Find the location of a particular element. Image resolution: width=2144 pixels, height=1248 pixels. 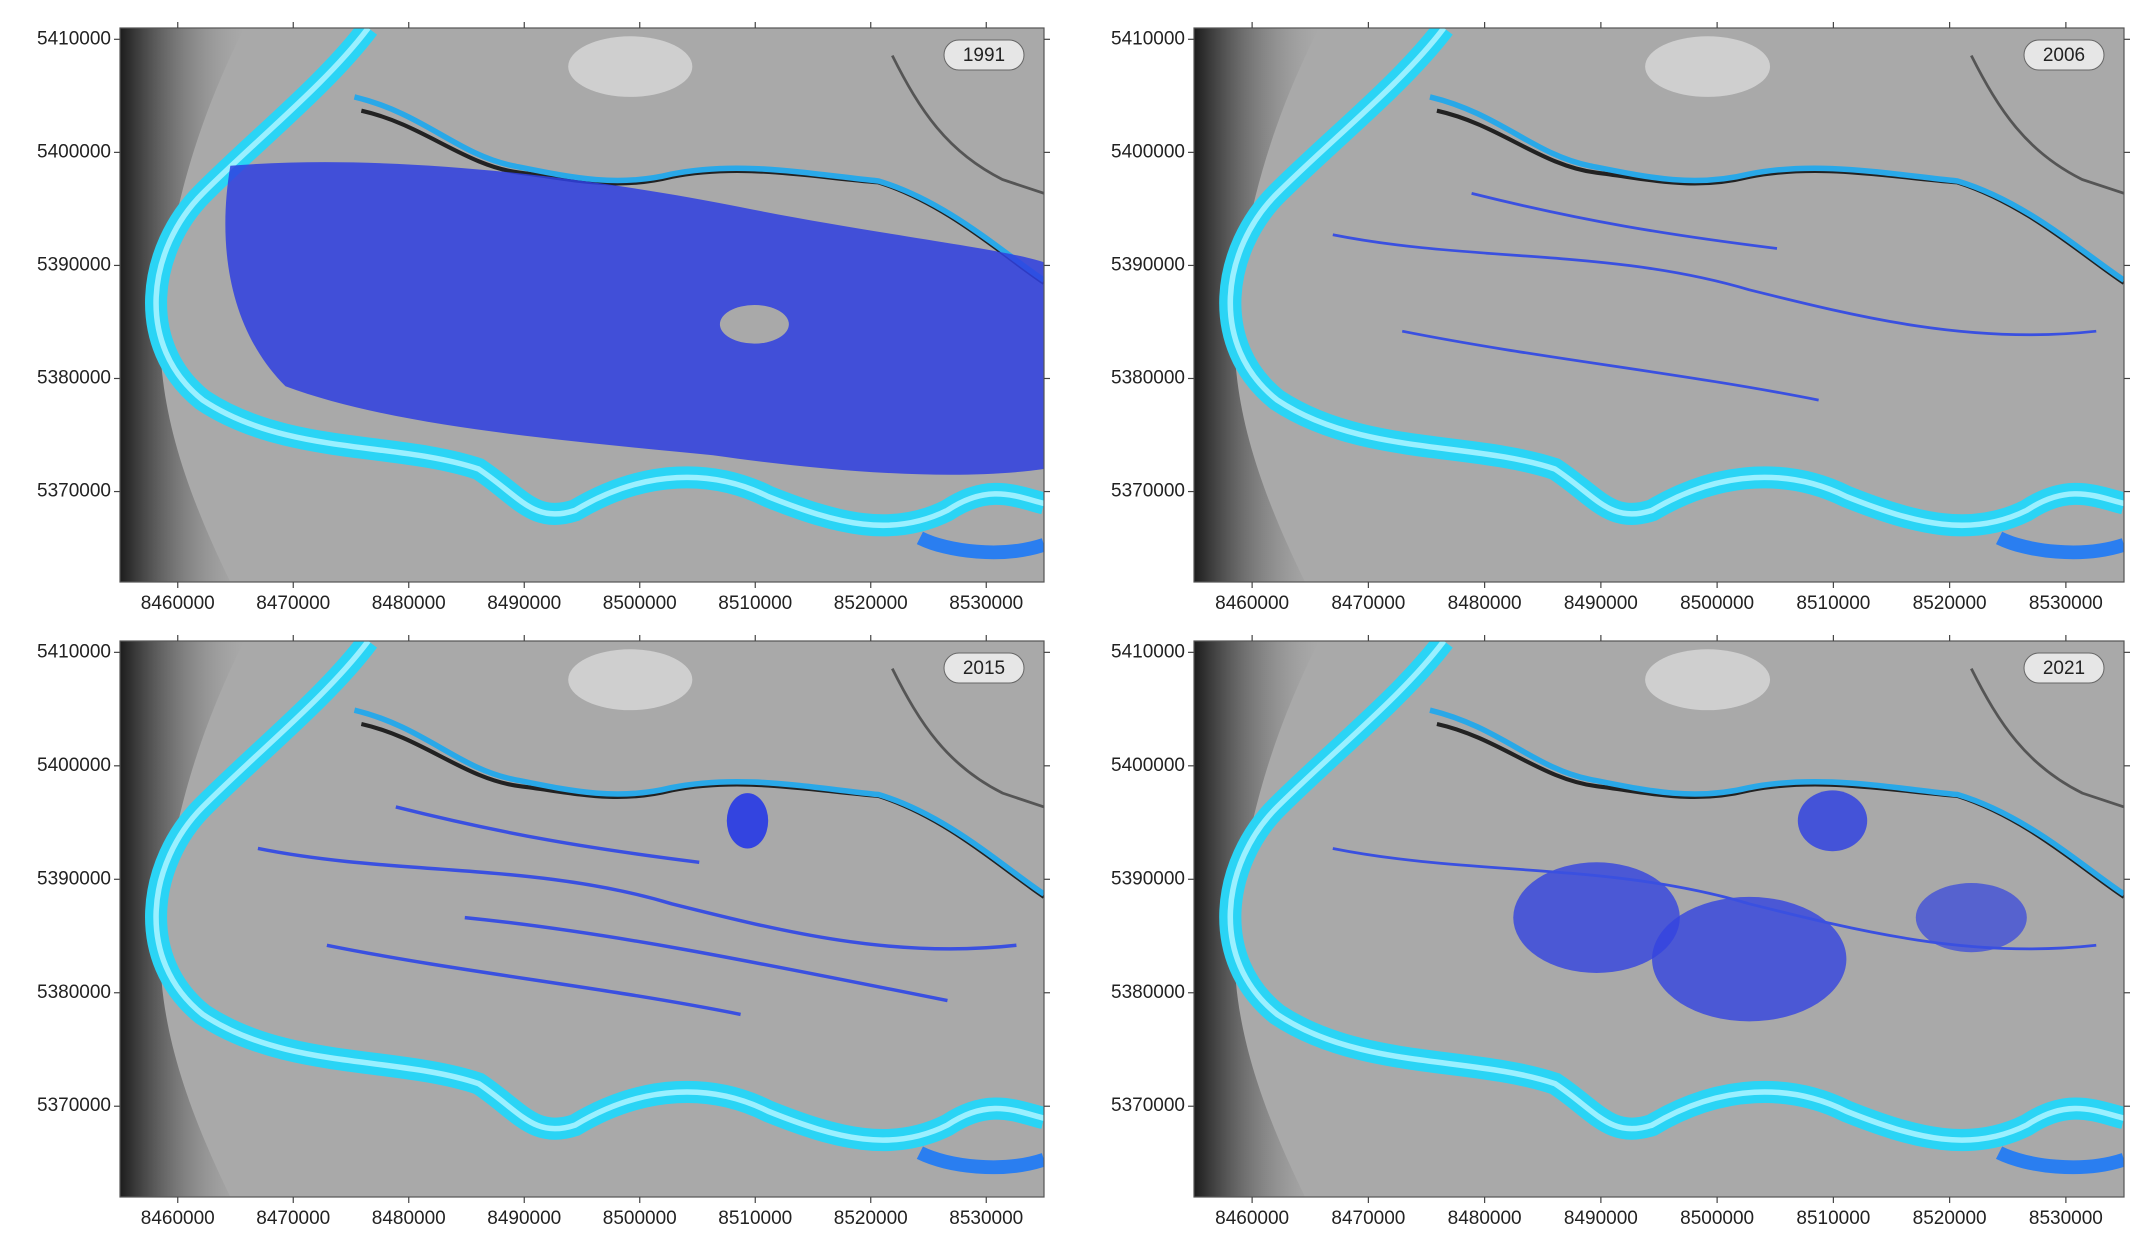

year-label: 2015 is located at coordinates (984, 668).